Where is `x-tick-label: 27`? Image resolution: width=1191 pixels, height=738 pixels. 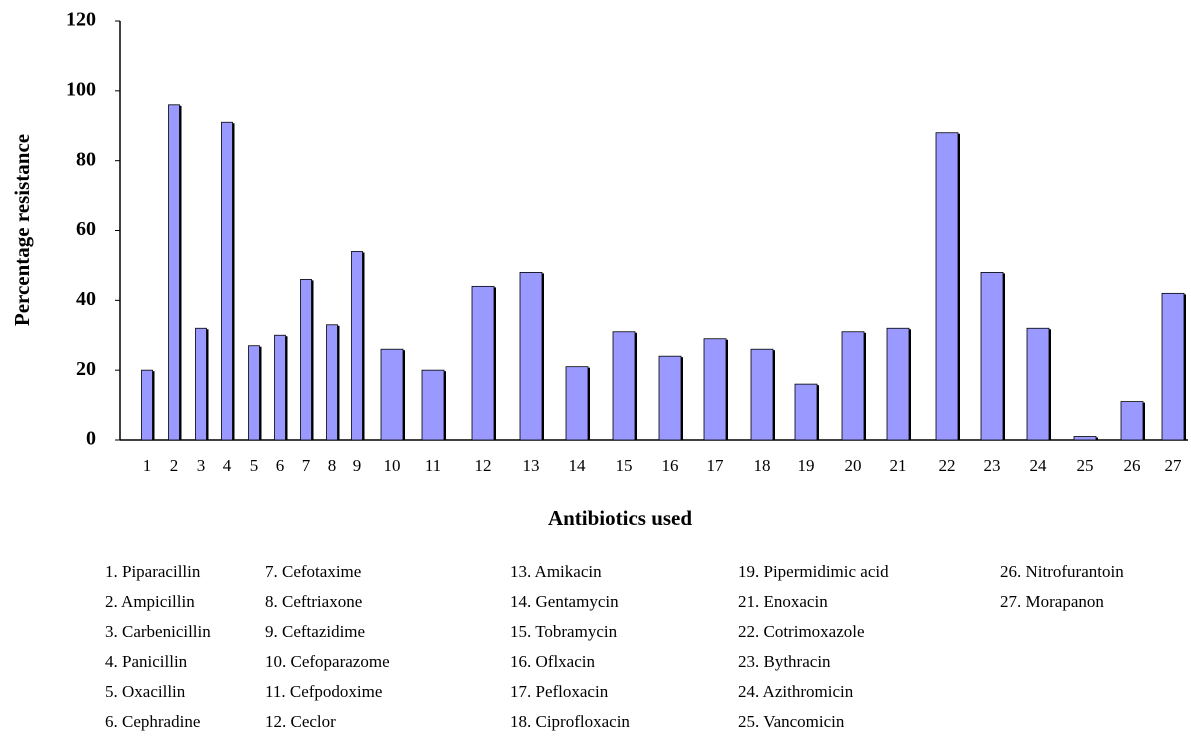
x-tick-label: 27 is located at coordinates (1174, 465).